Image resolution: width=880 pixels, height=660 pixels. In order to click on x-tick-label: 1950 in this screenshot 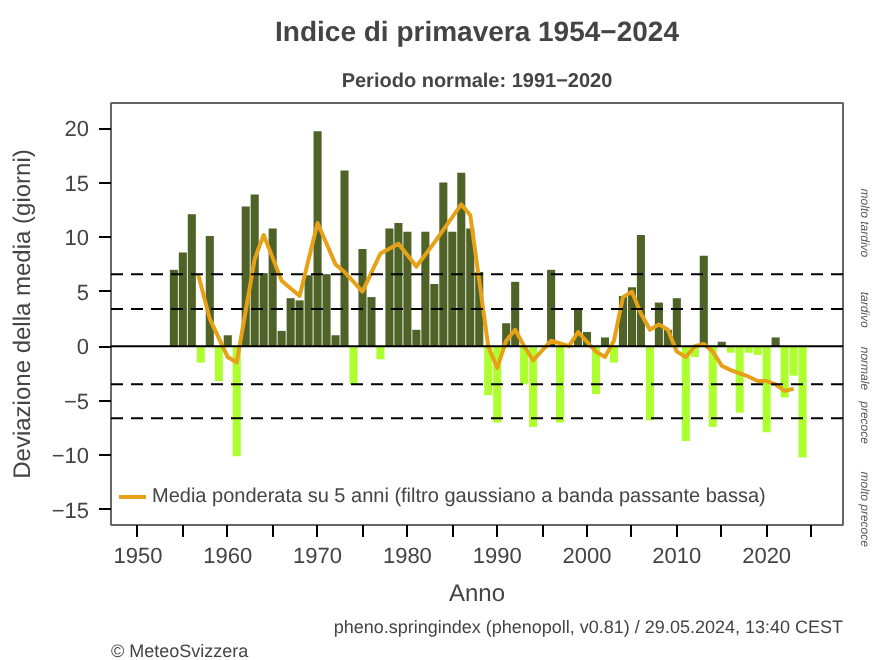, I will do `click(138, 557)`.